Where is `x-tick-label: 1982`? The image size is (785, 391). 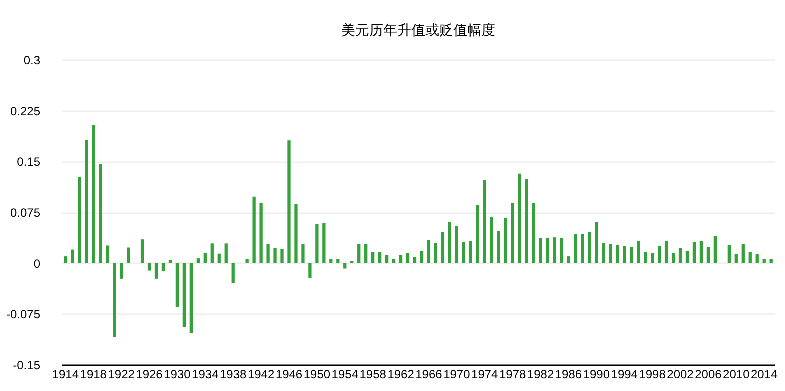 x-tick-label: 1982 is located at coordinates (540, 375).